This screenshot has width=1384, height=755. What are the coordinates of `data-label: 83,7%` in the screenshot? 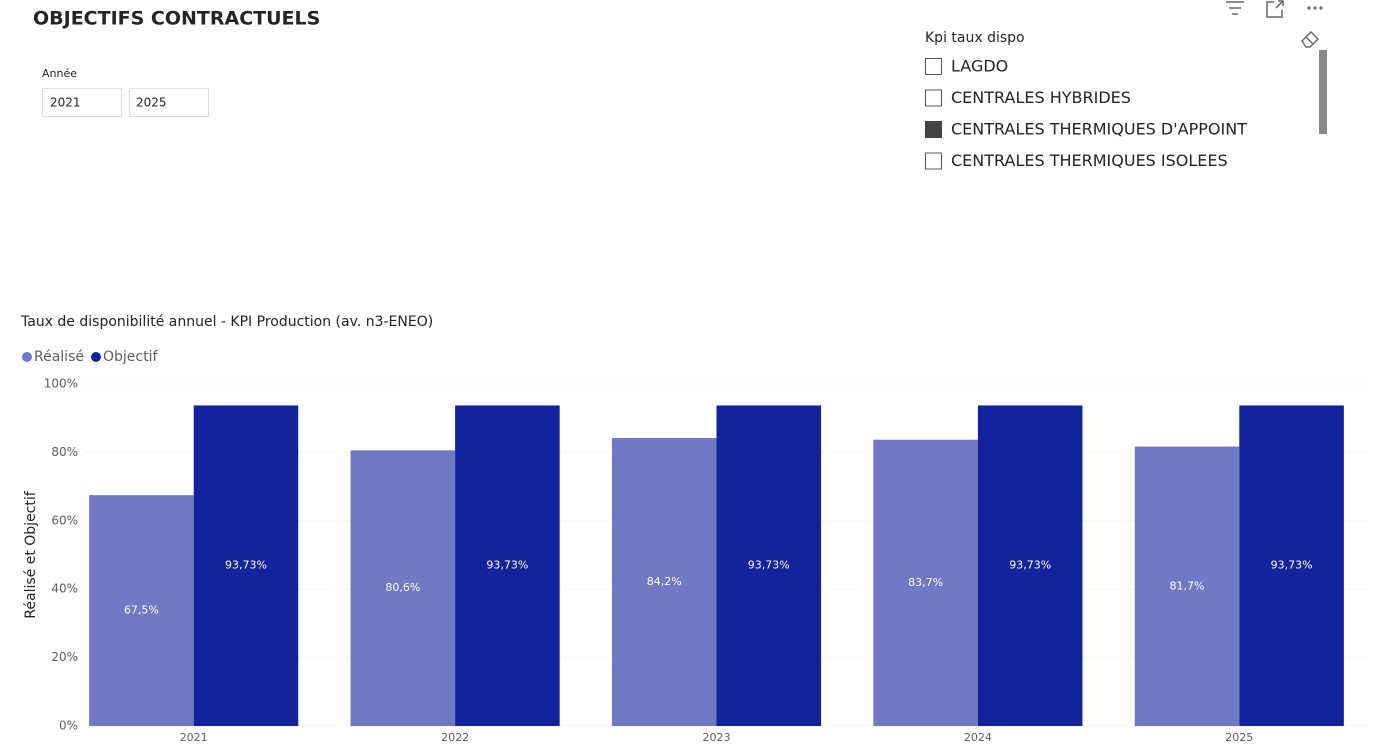 It's located at (925, 582).